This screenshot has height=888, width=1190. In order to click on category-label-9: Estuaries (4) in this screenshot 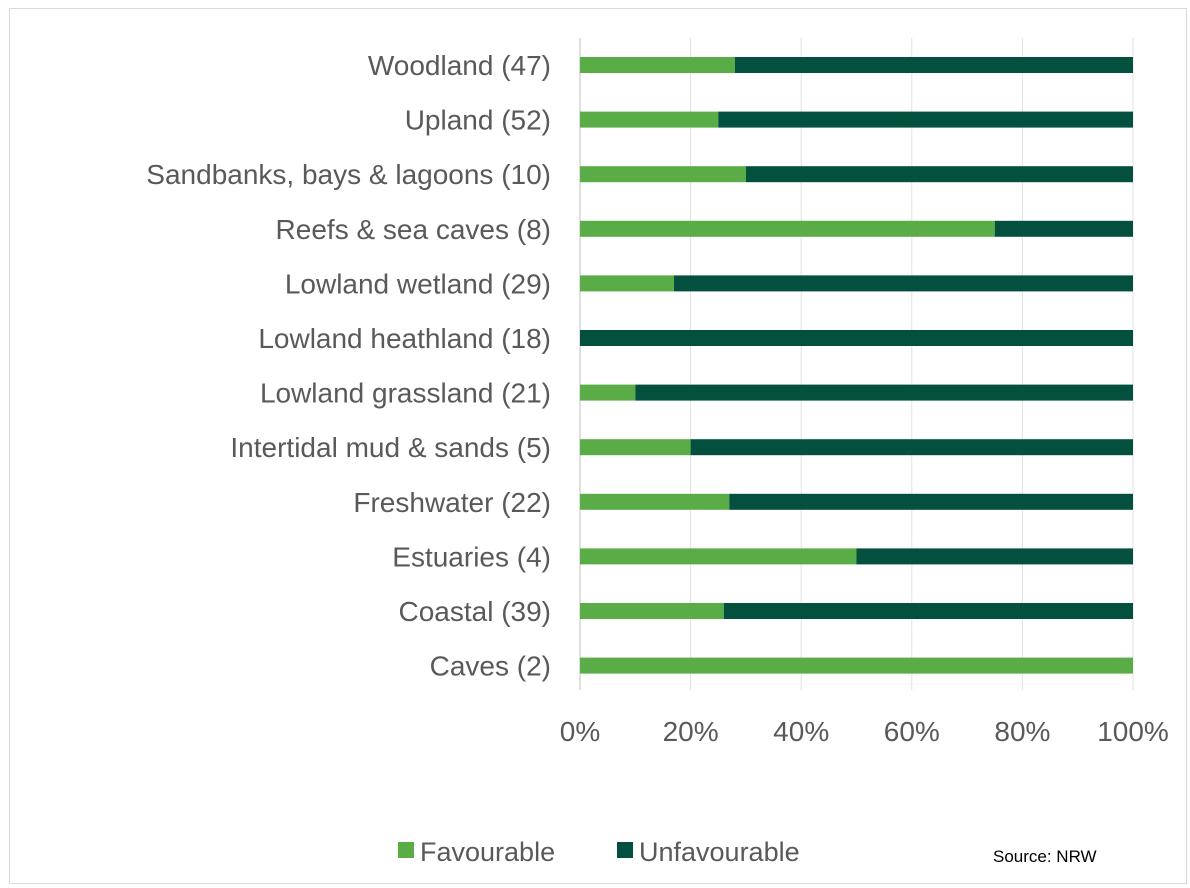, I will do `click(471, 556)`.